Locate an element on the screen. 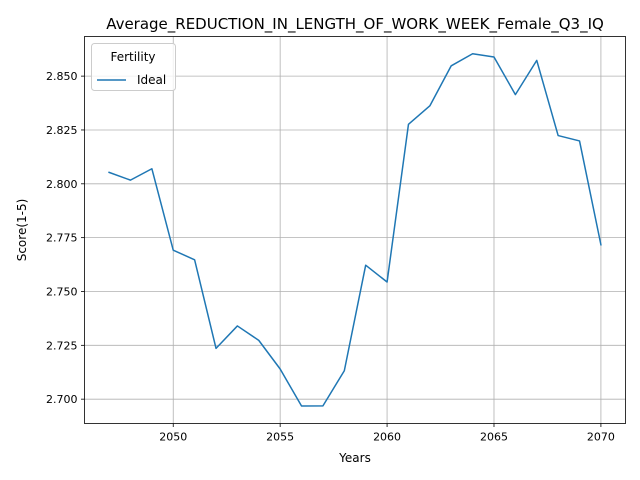  legend-label-ideal: Ideal is located at coordinates (151, 80).